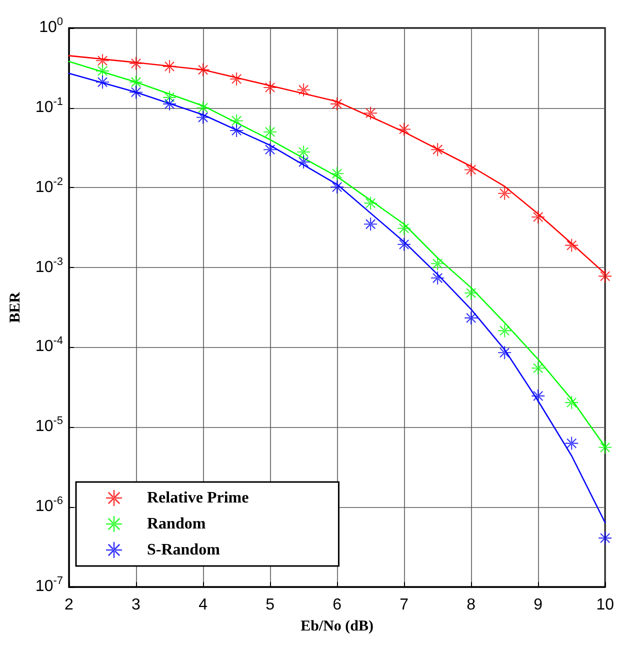 Image resolution: width=617 pixels, height=646 pixels. Describe the element at coordinates (203, 605) in the screenshot. I see `x-tick-label: 4` at that location.